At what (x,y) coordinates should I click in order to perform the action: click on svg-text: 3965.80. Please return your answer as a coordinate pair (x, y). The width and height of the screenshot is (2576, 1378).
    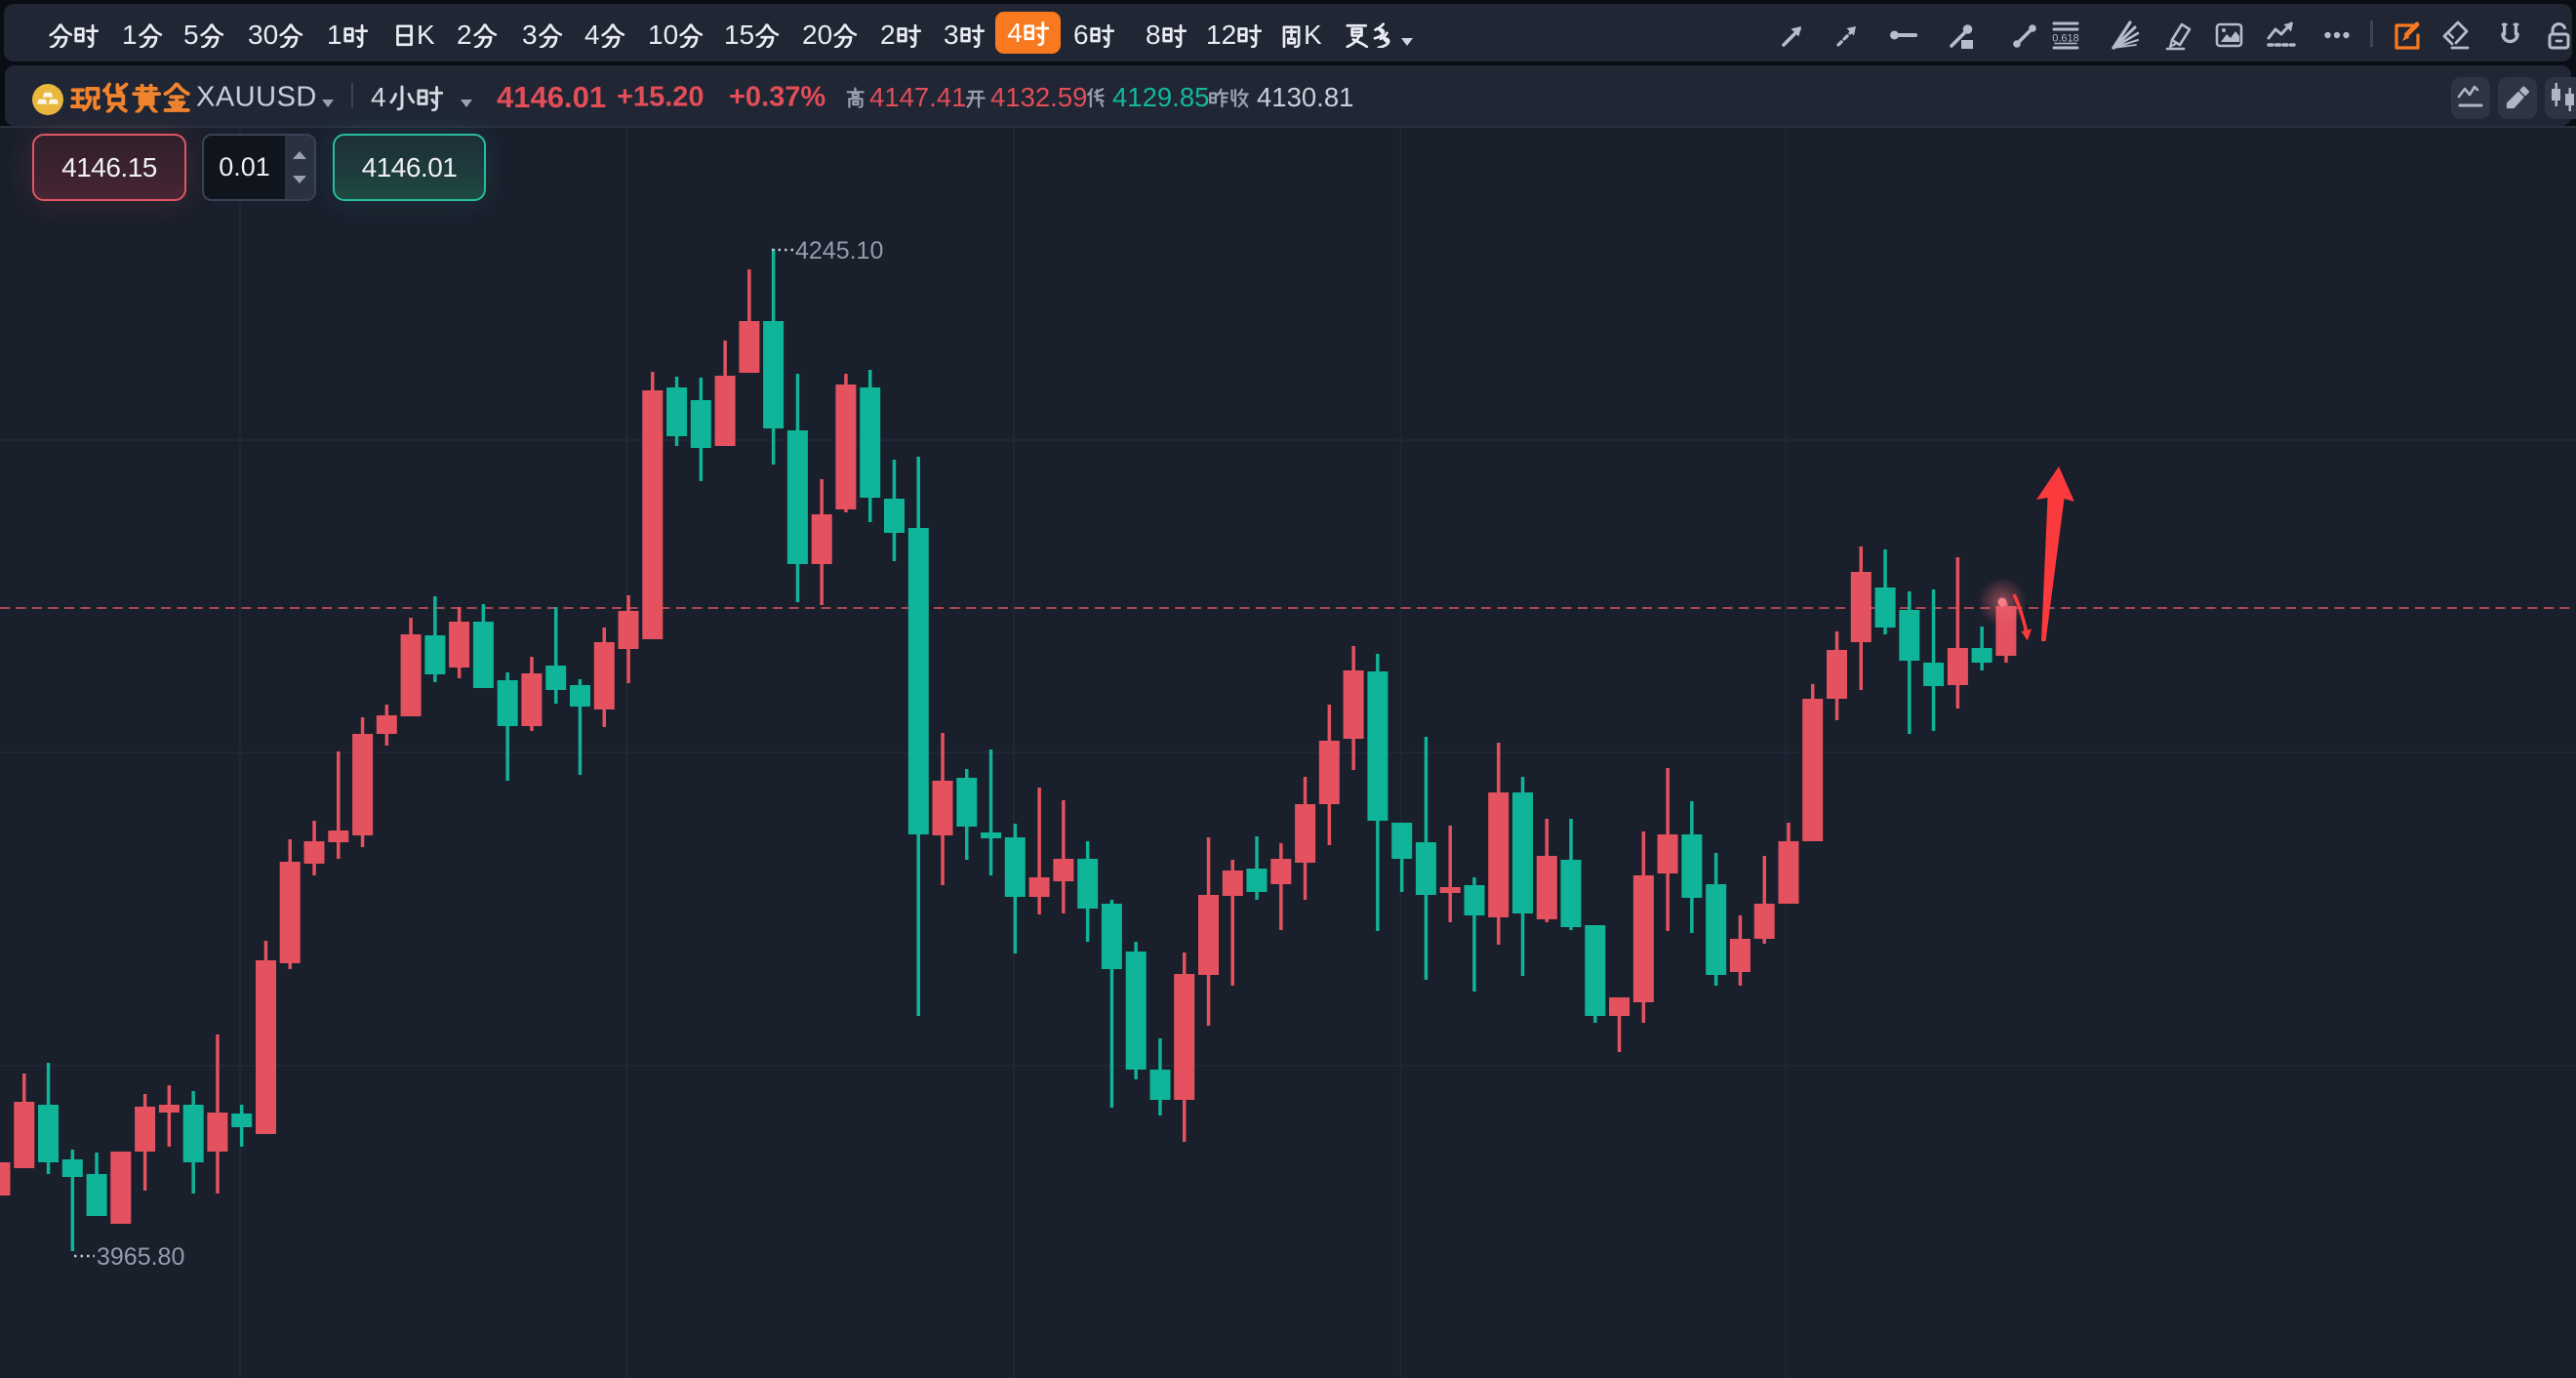
    Looking at the image, I should click on (140, 1257).